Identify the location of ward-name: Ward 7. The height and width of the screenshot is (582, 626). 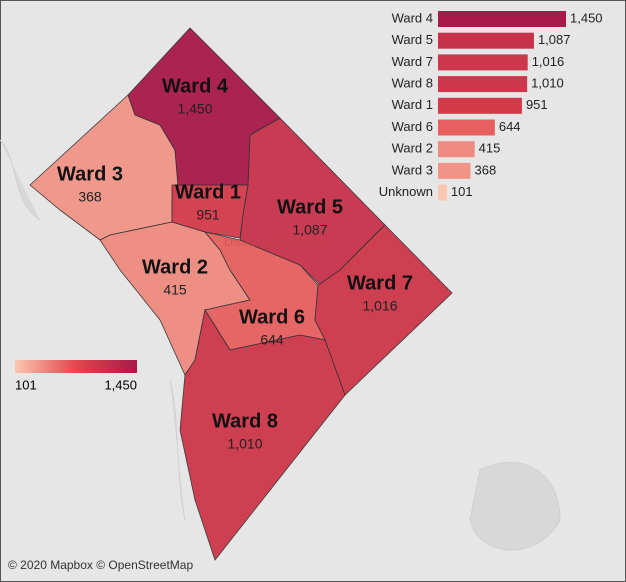
(380, 283).